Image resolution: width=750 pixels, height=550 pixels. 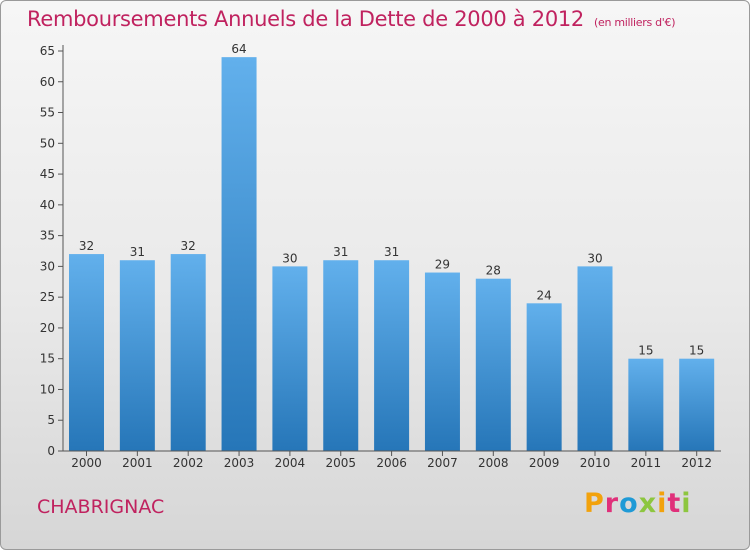 I want to click on y-tick-label: 50, so click(x=47, y=143).